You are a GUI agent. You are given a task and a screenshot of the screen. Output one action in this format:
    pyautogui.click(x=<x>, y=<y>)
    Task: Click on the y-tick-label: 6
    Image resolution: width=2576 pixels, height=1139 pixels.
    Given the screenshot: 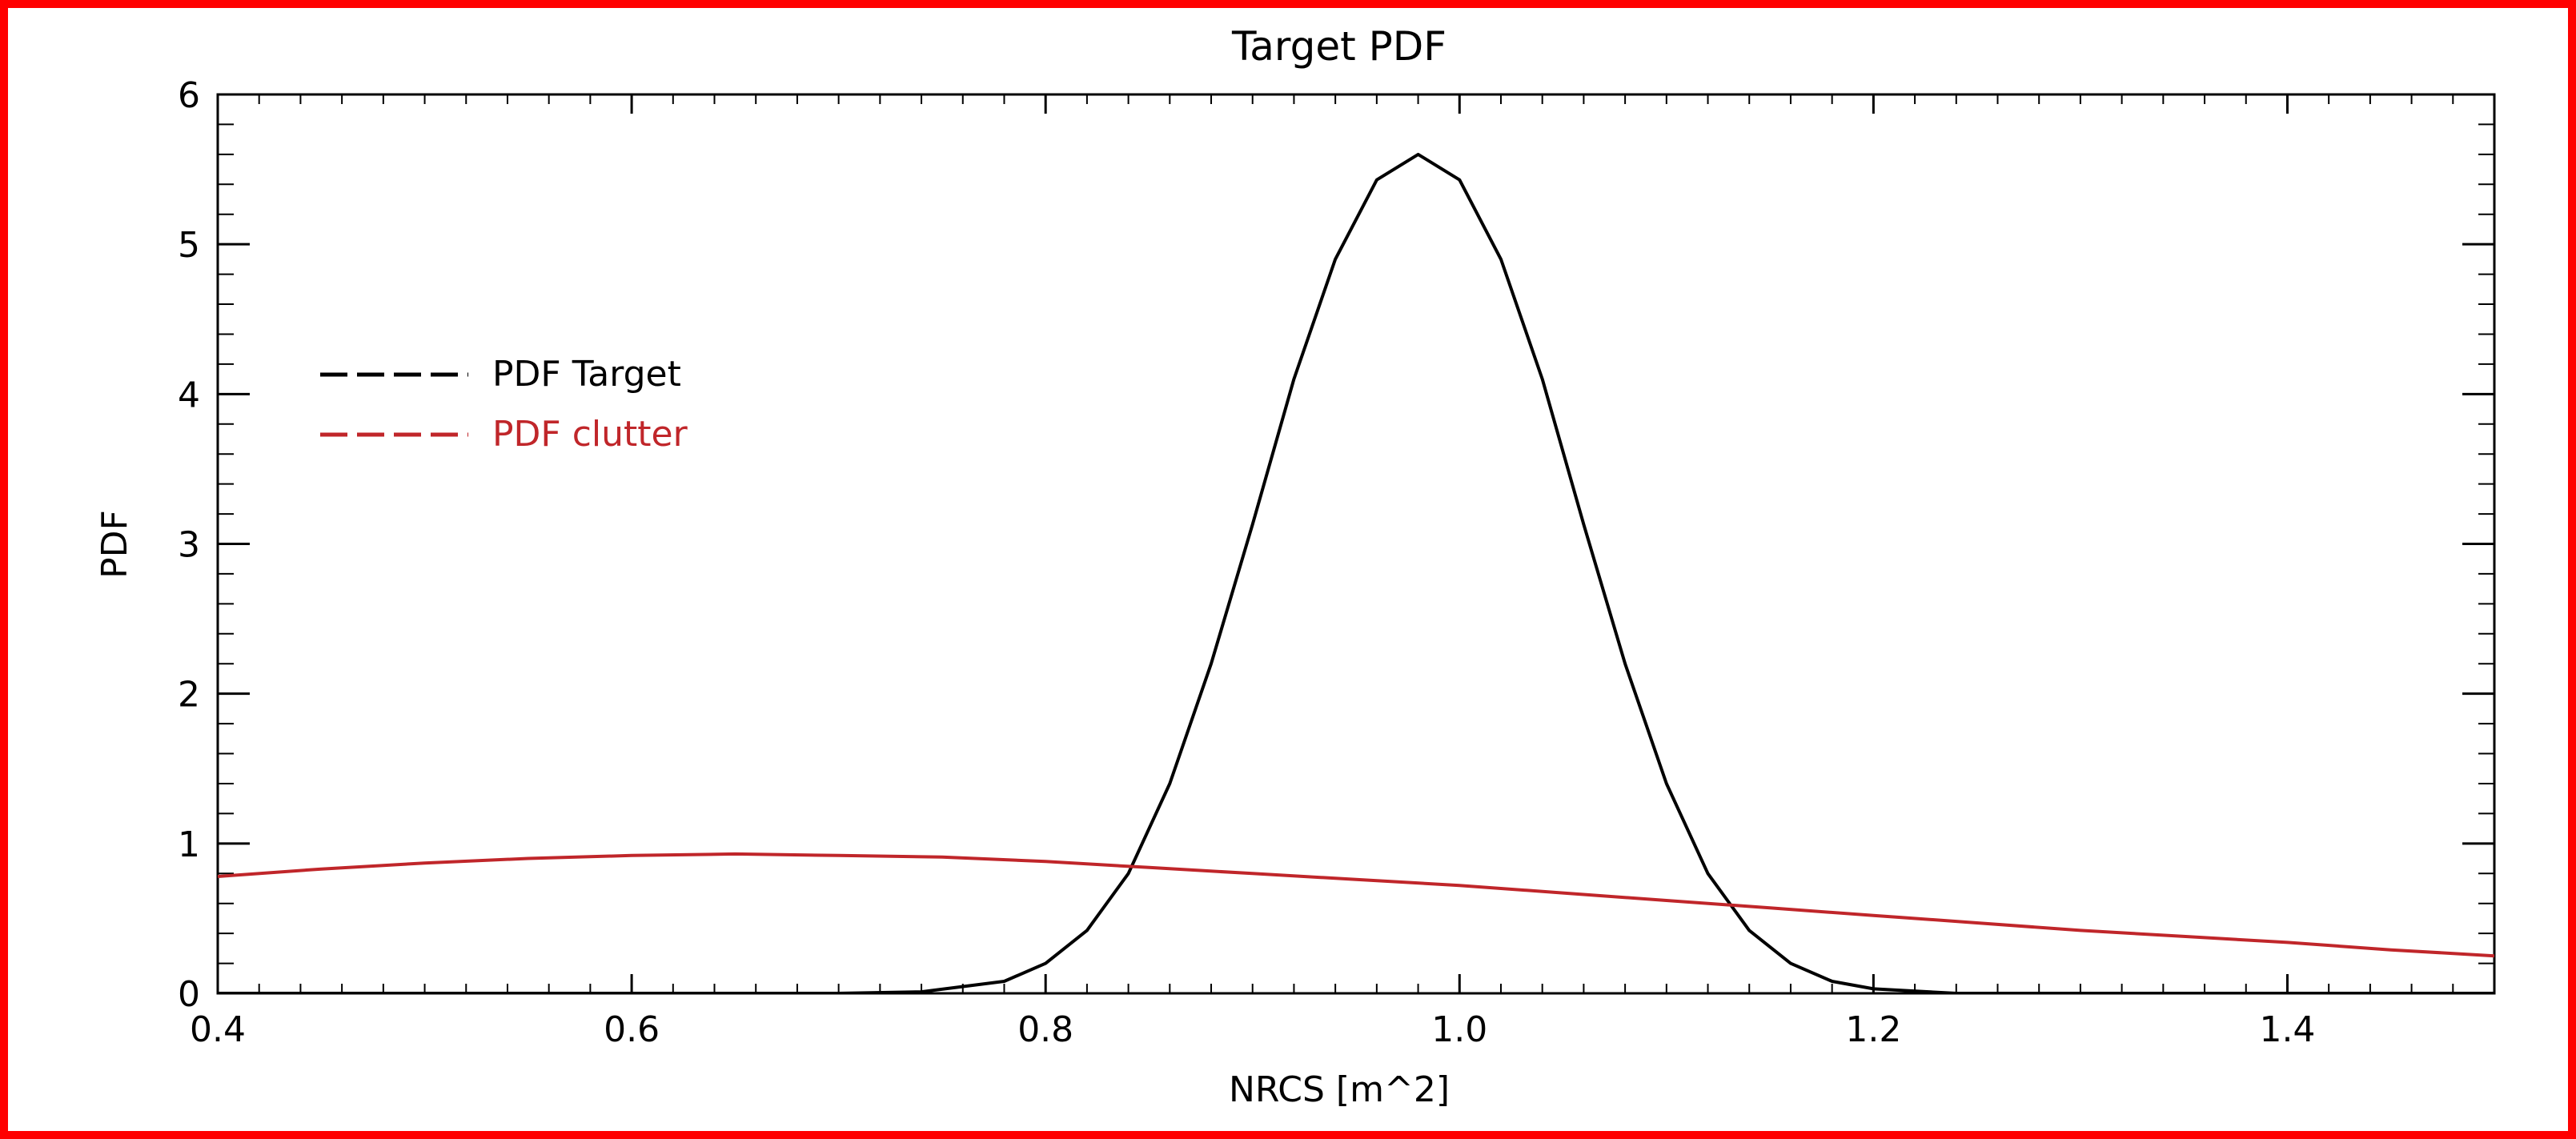 What is the action you would take?
    pyautogui.click(x=189, y=95)
    